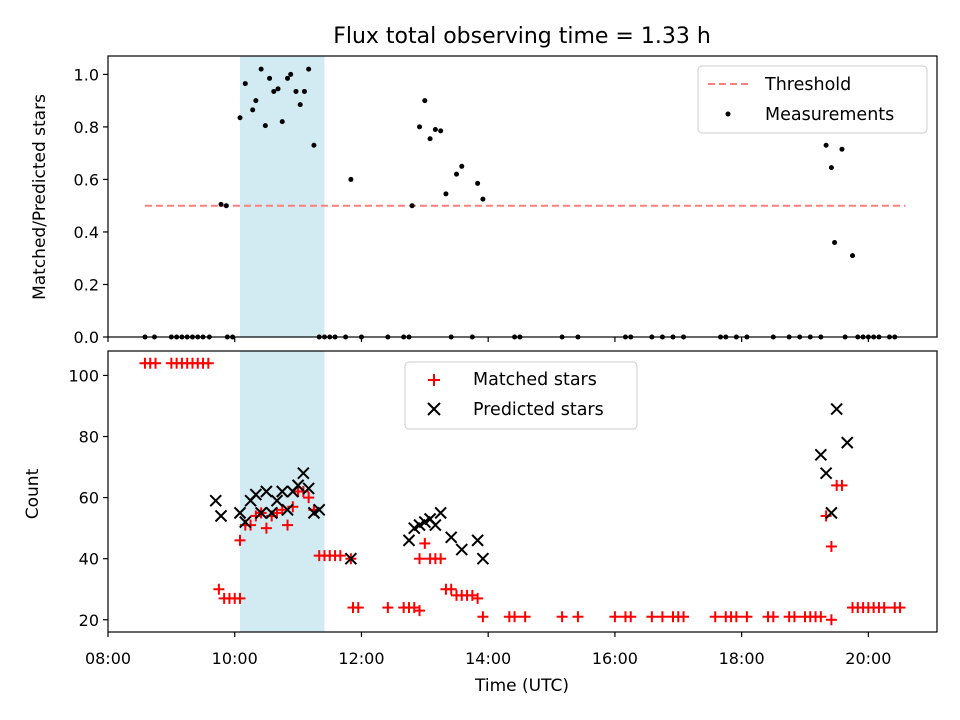 This screenshot has width=960, height=720. Describe the element at coordinates (235, 658) in the screenshot. I see `x-tick-label: 10:00` at that location.